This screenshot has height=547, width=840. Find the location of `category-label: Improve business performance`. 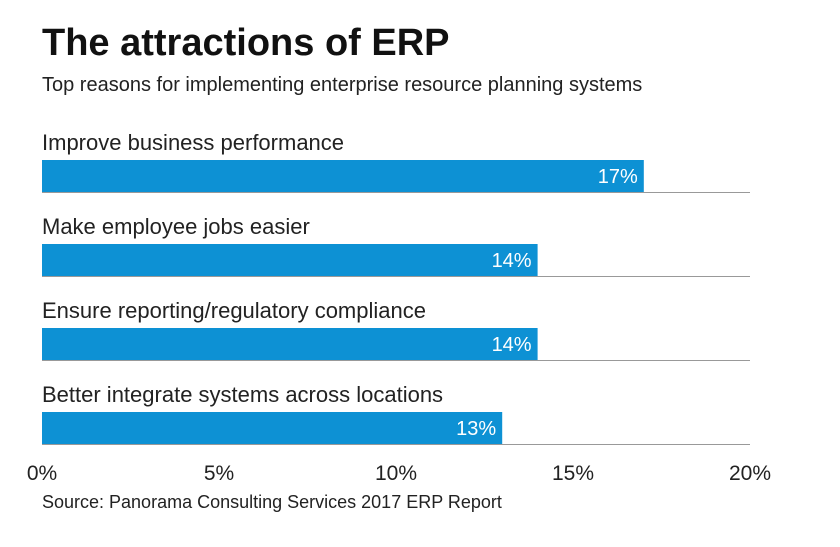

category-label: Improve business performance is located at coordinates (193, 142).